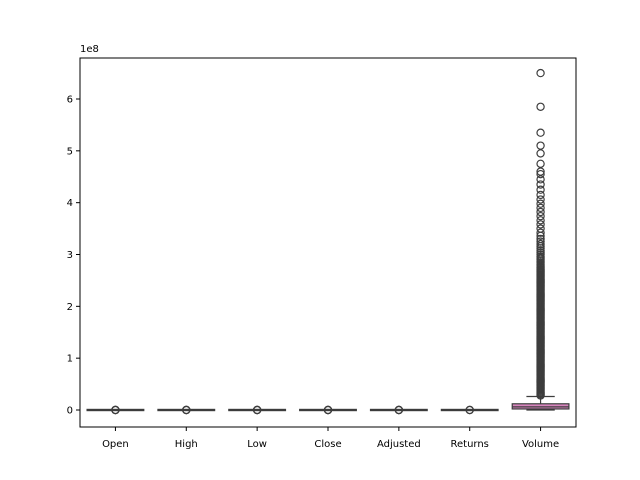  I want to click on y-tick-label: 1, so click(70, 359).